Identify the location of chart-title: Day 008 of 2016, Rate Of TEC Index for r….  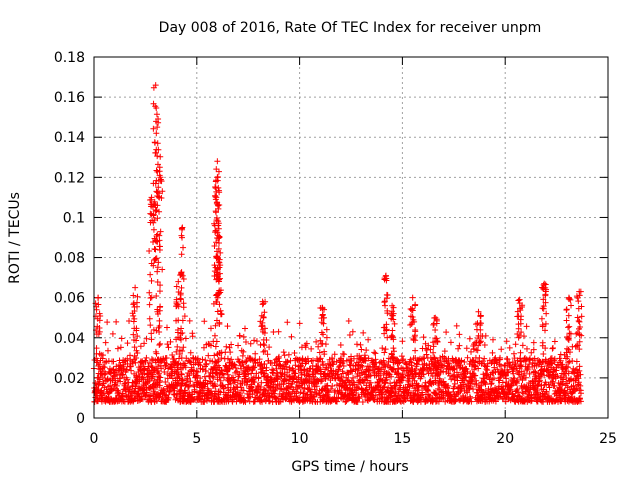
(350, 28).